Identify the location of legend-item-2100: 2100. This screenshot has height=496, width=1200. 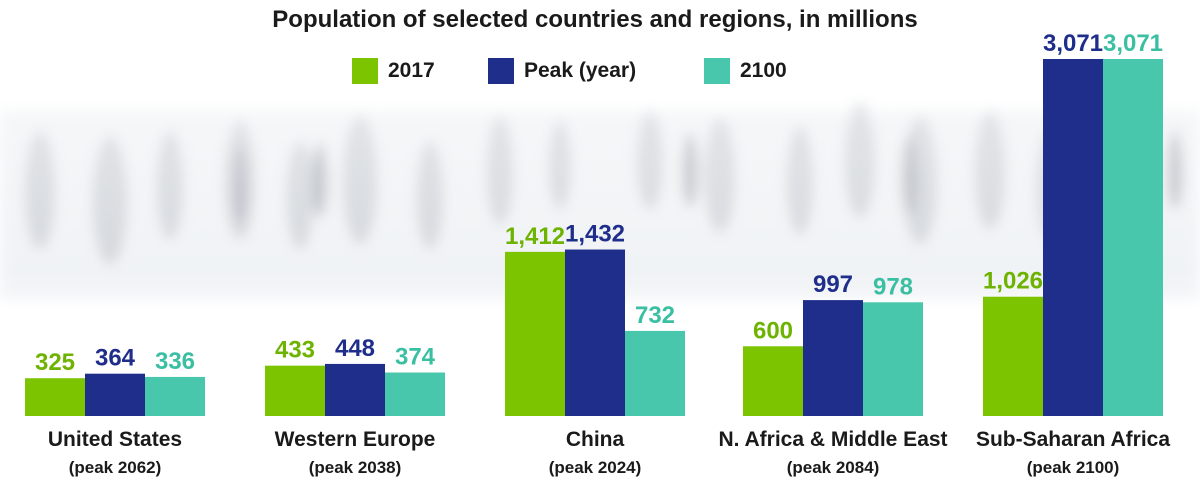
(745, 71).